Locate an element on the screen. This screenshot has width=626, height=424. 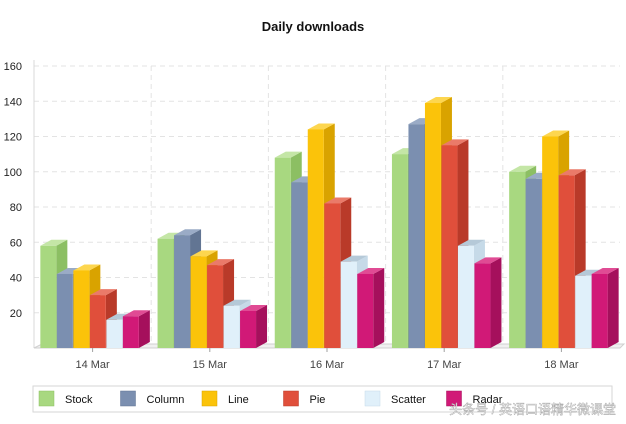
x-tick-label: 18 Mar is located at coordinates (561, 365).